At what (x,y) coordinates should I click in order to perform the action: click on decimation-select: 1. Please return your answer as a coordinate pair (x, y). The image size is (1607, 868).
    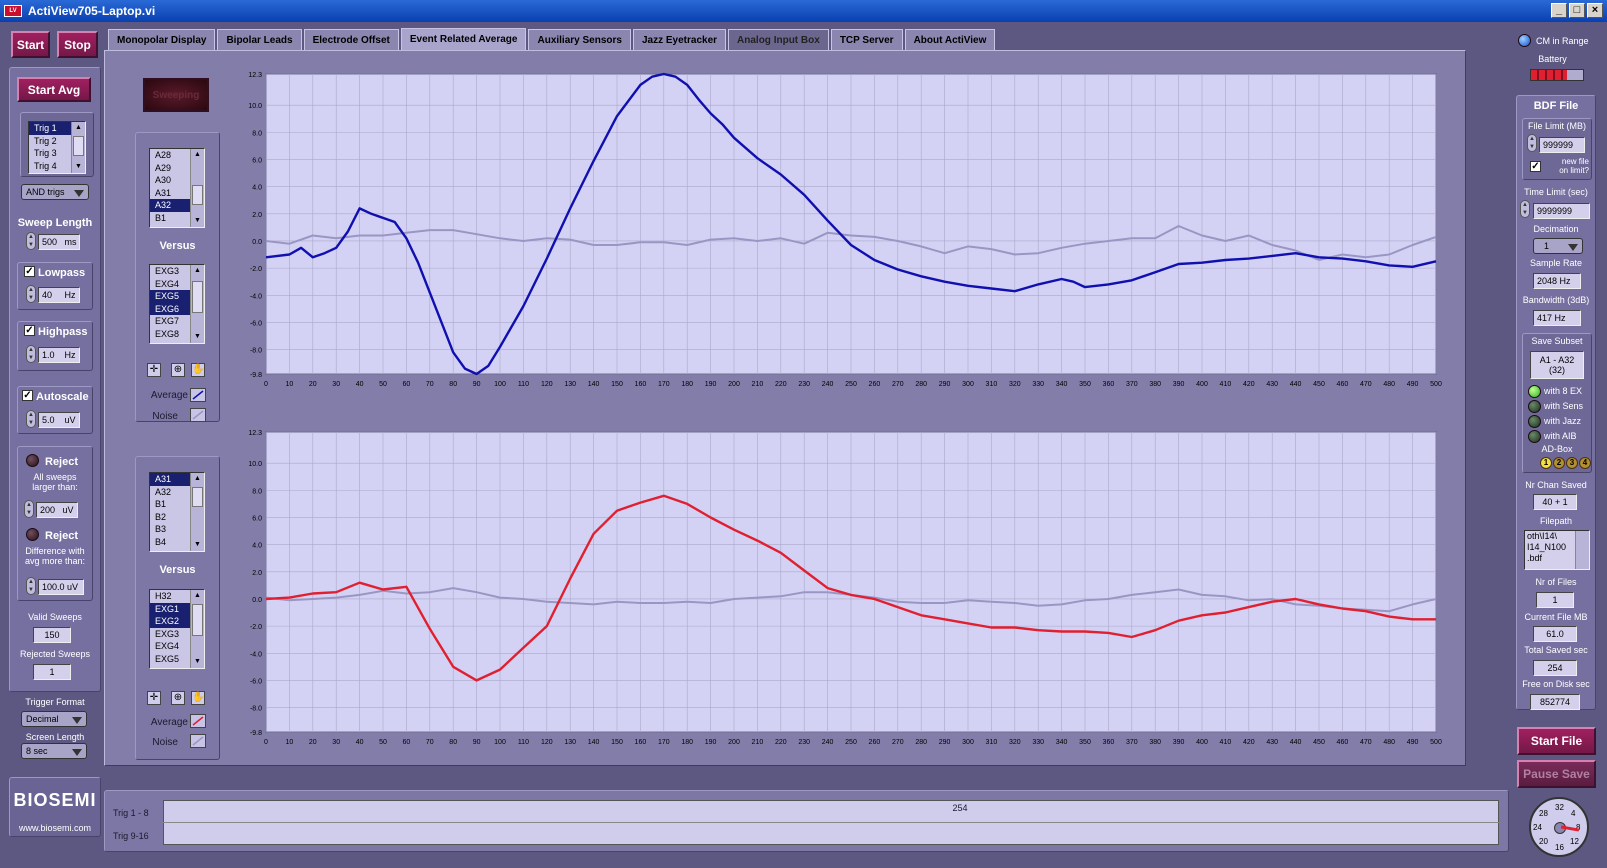
    Looking at the image, I should click on (1558, 246).